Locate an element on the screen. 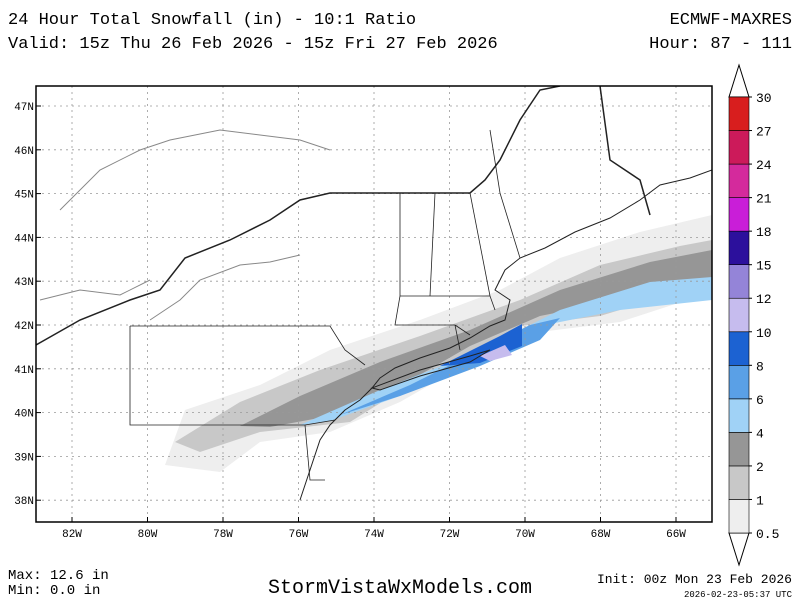  lat-label: 45N is located at coordinates (24, 196).